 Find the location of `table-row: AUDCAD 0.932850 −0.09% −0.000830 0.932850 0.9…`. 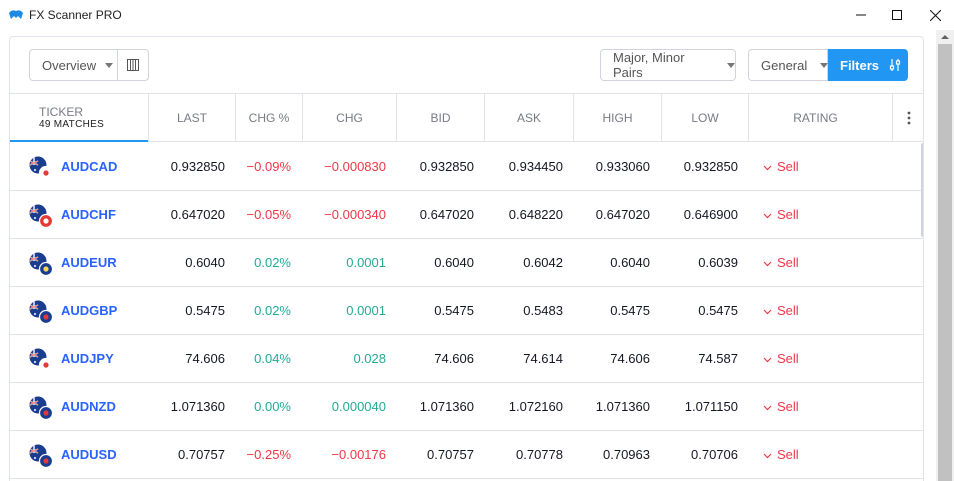

table-row: AUDCAD 0.932850 −0.09% −0.000830 0.932850 0.9… is located at coordinates (466, 167).